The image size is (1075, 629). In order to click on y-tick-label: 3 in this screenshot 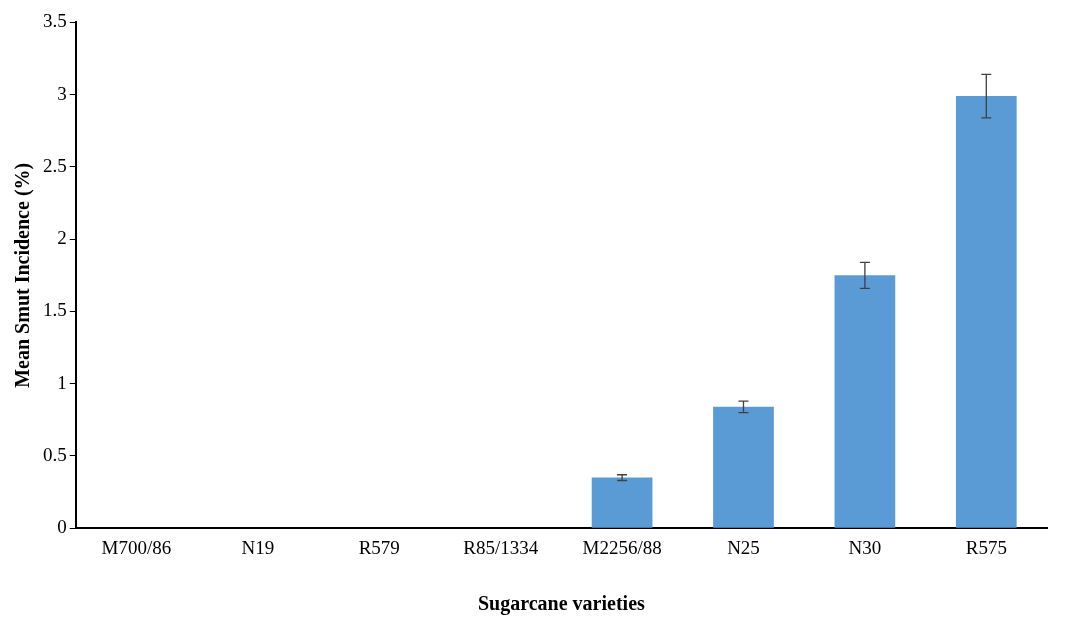, I will do `click(62, 93)`.